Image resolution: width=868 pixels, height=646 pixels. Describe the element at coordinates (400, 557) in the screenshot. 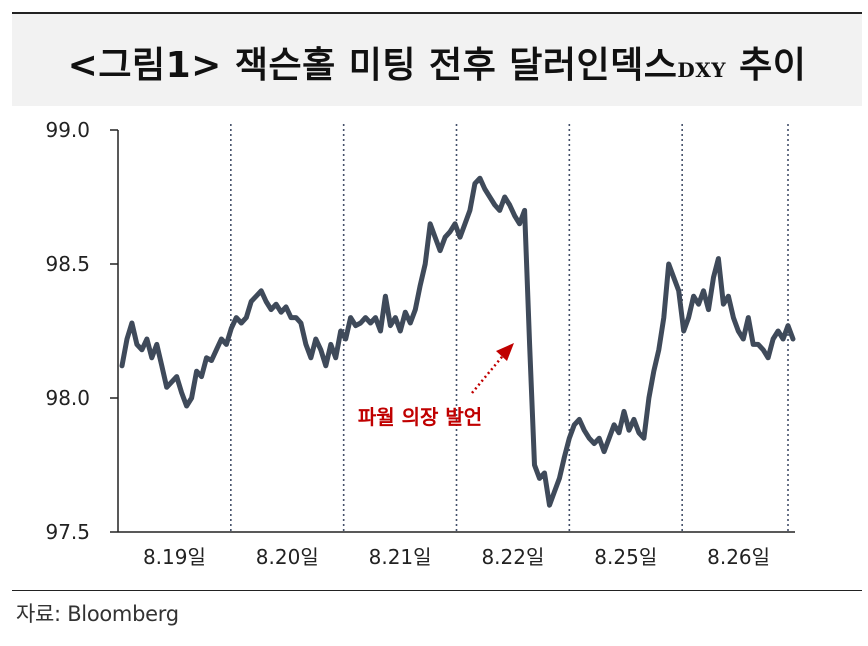

I see `x-tick-label: 8.21일` at that location.